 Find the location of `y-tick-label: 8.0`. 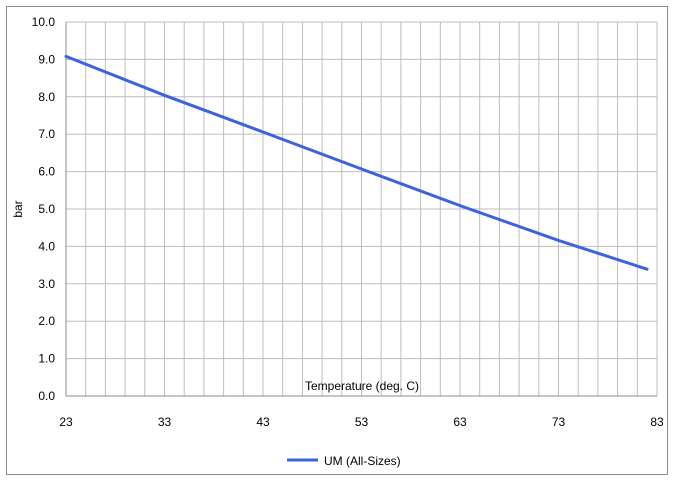

y-tick-label: 8.0 is located at coordinates (46, 97).